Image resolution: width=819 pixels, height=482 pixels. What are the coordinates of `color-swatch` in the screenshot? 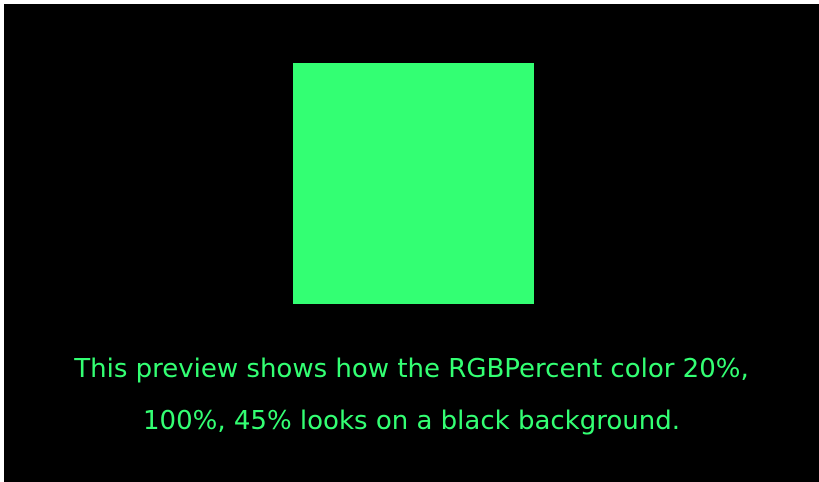 It's located at (413, 183).